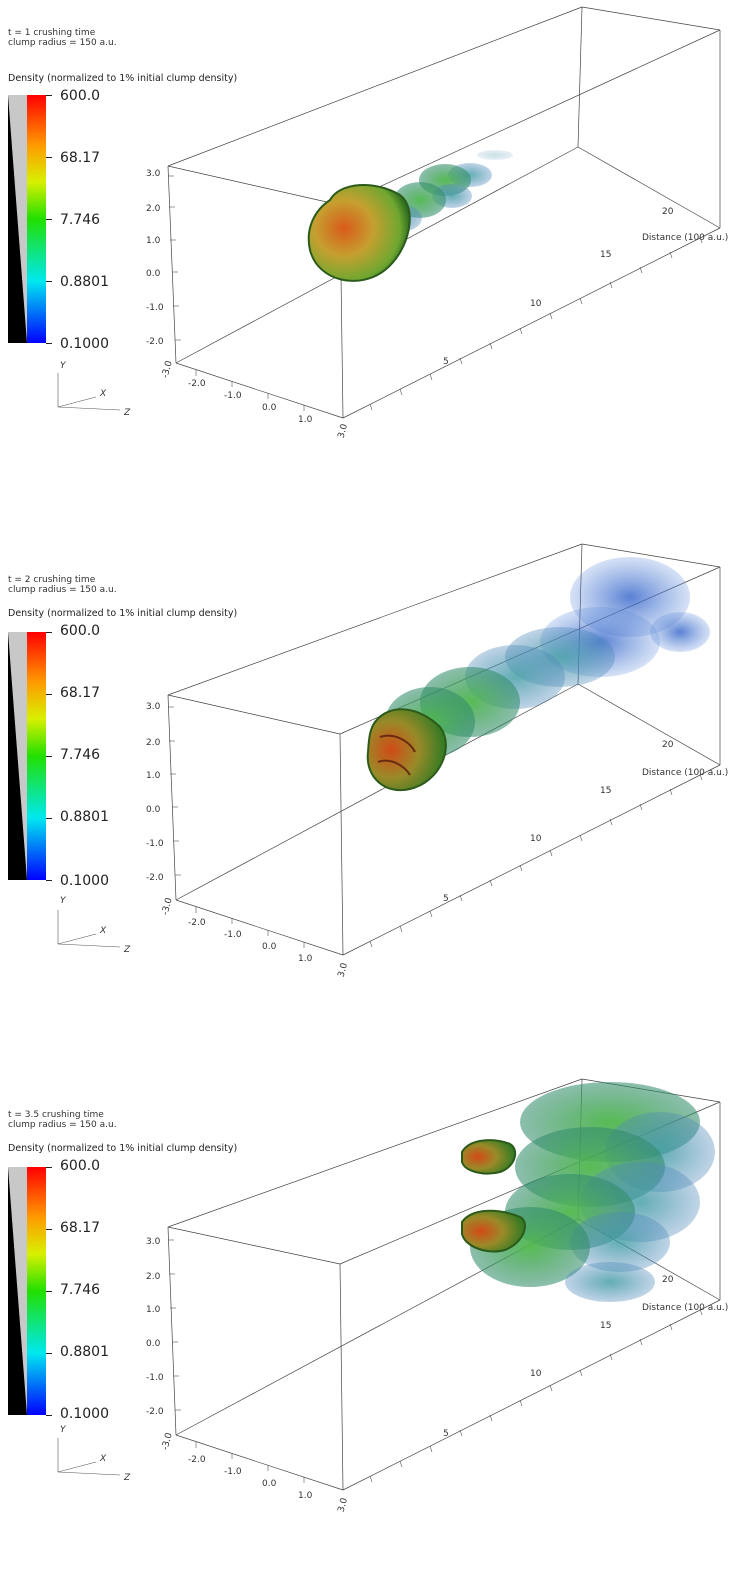 The width and height of the screenshot is (735, 1577). What do you see at coordinates (52, 580) in the screenshot?
I see `time-label: t = 2 crushing time` at bounding box center [52, 580].